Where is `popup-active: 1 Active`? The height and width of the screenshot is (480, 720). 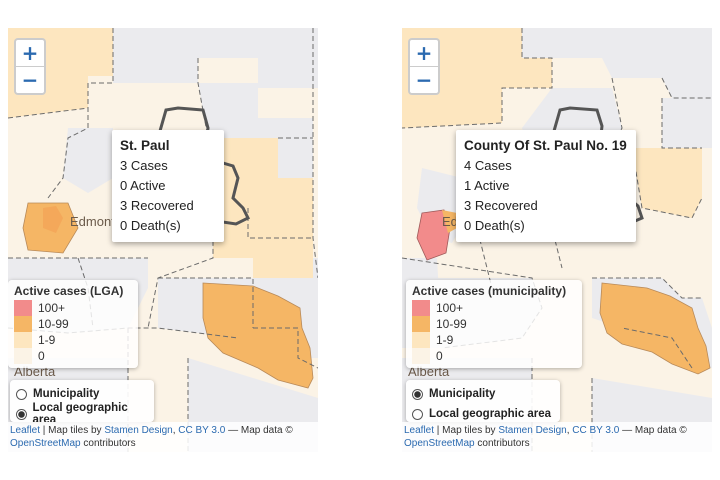 popup-active: 1 Active is located at coordinates (487, 185).